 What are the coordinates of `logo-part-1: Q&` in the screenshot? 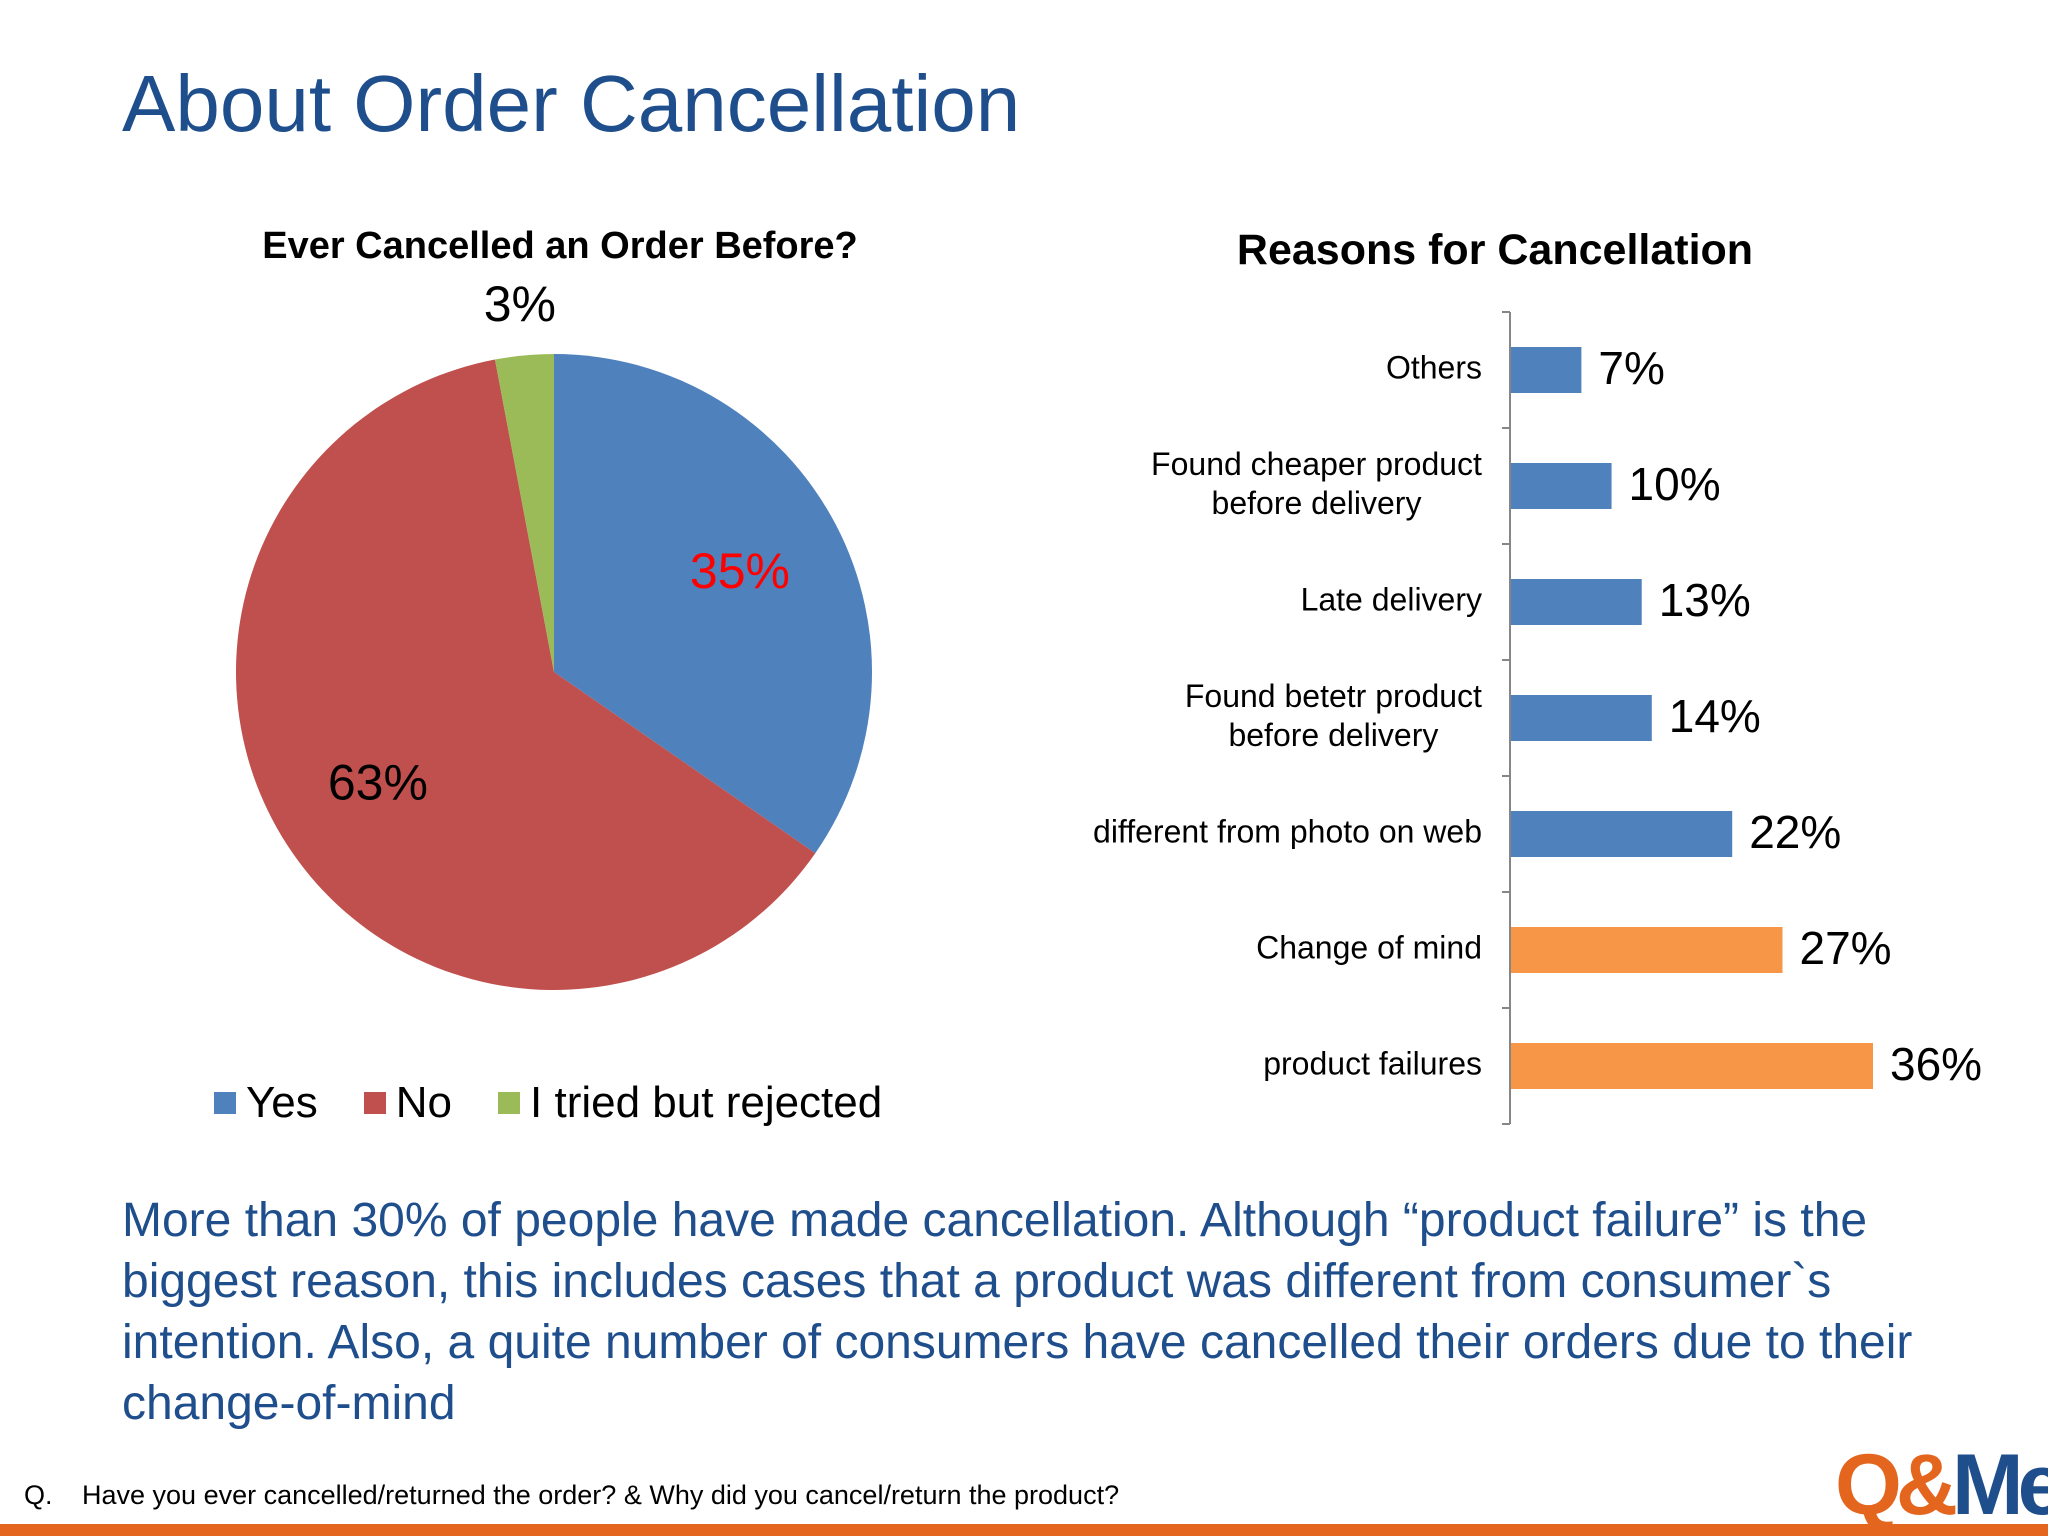 It's located at (1896, 1485).